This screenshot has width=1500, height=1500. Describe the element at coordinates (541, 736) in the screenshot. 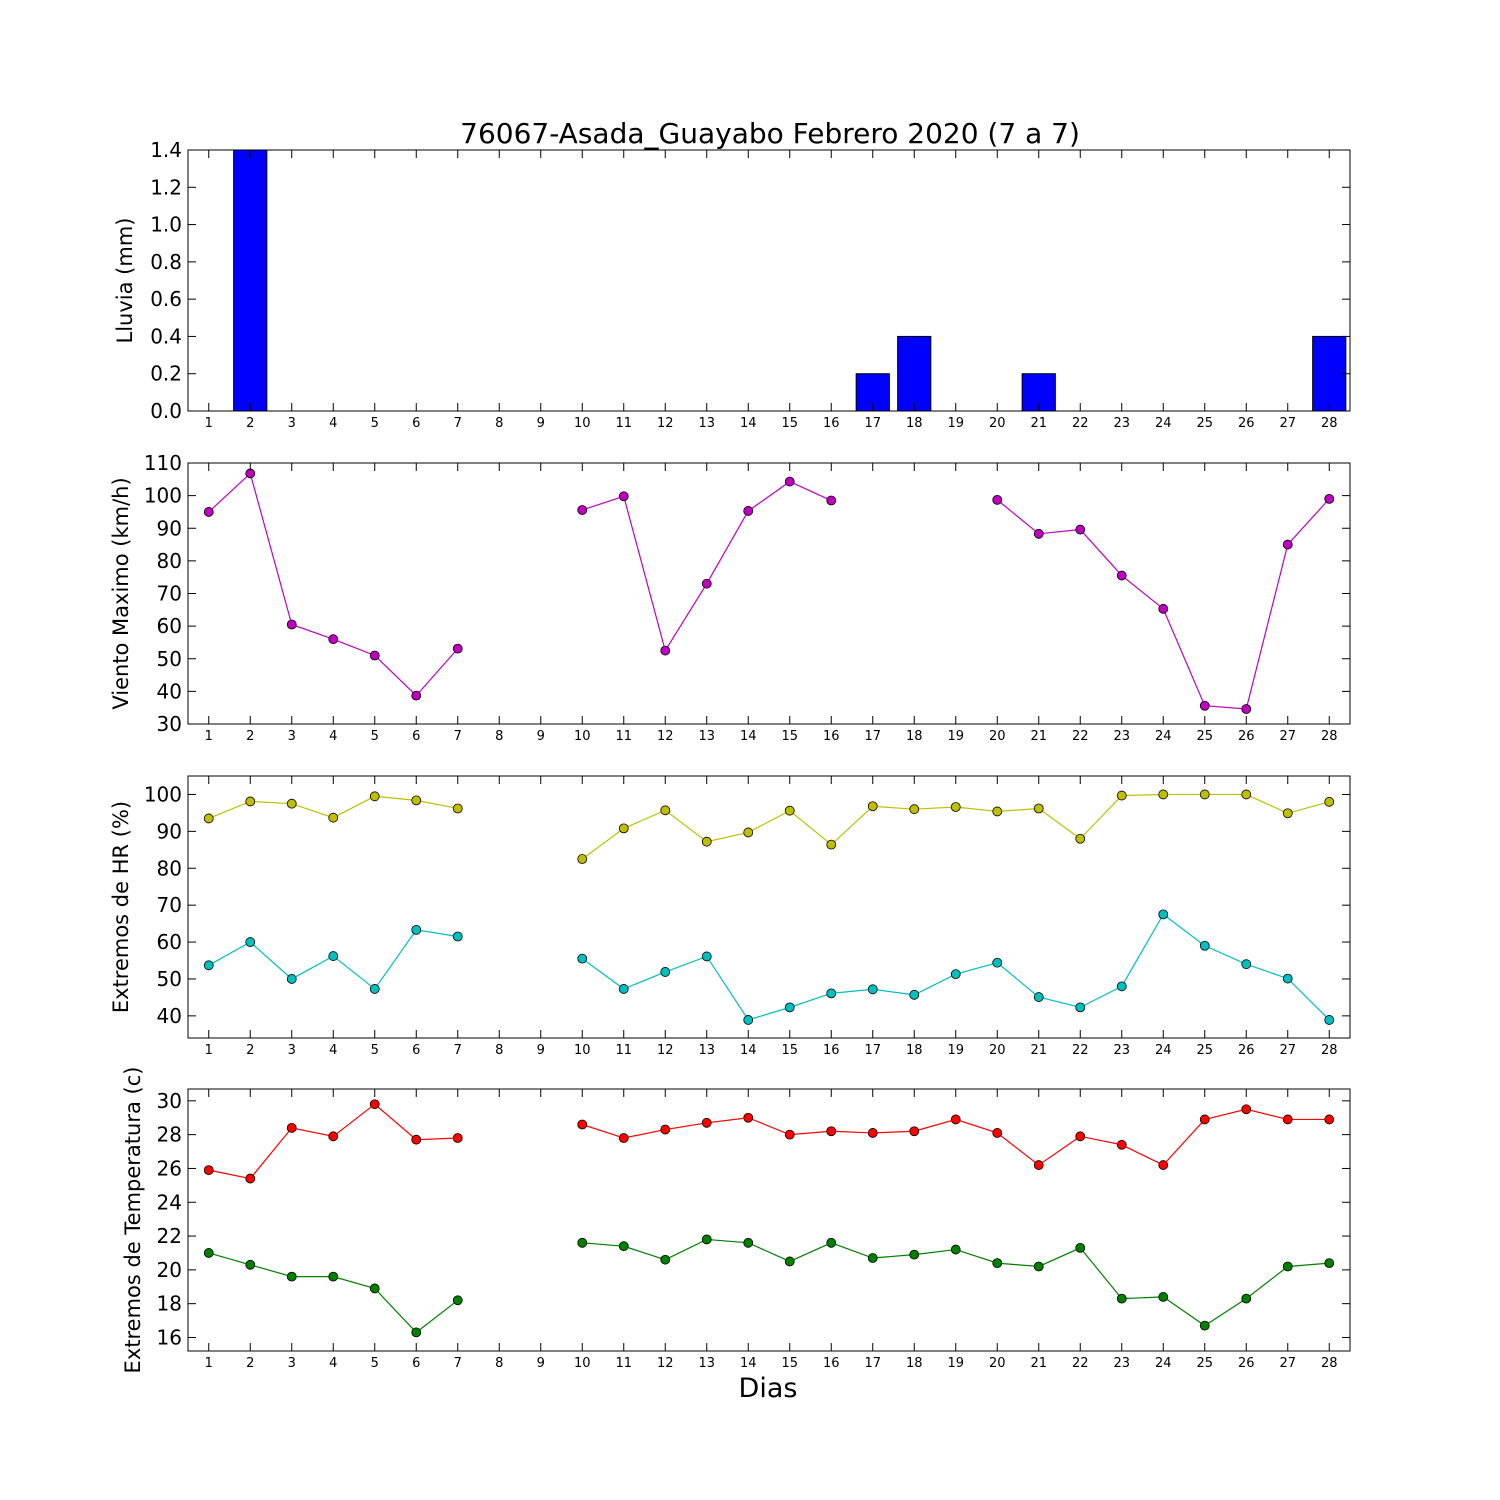

I see `x-tick-label: 9` at that location.